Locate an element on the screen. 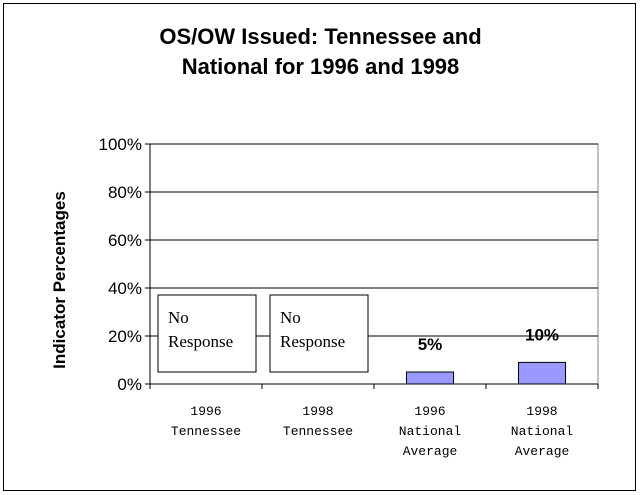 This screenshot has width=641, height=495. y-tick-label: 40% is located at coordinates (125, 288).